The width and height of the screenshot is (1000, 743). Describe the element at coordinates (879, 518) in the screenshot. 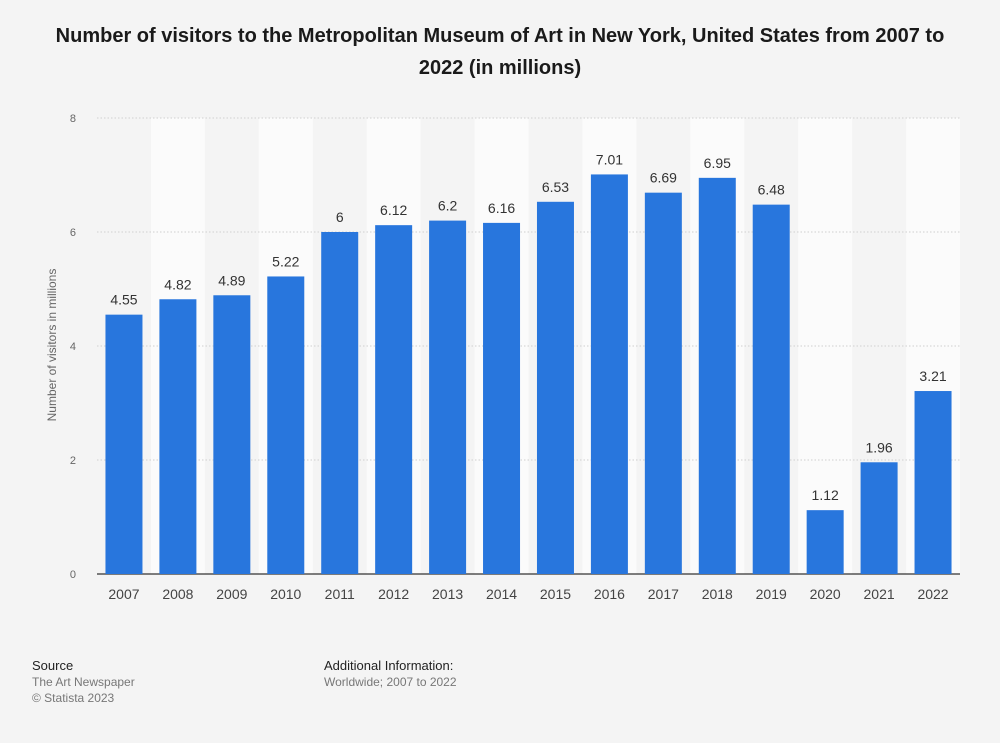

I see `bar-2021` at that location.